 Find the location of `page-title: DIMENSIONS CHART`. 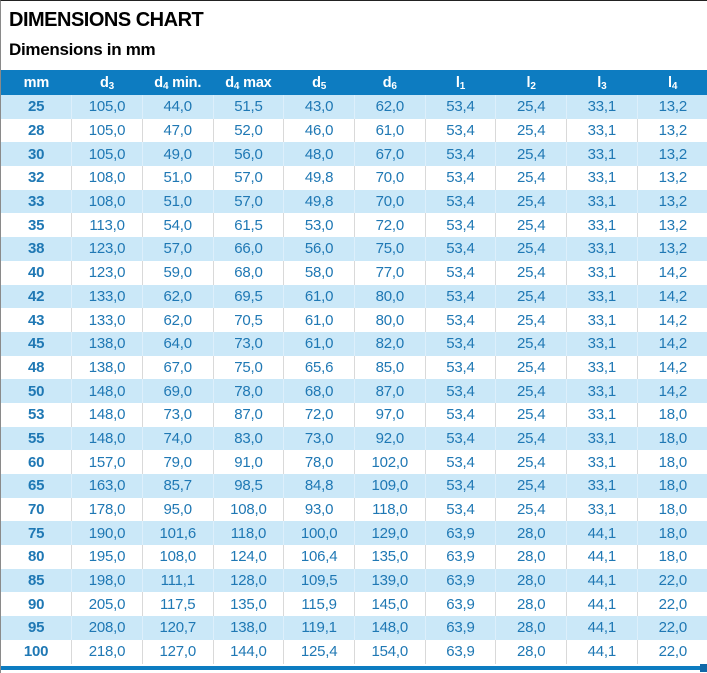

page-title: DIMENSIONS CHART is located at coordinates (106, 20).